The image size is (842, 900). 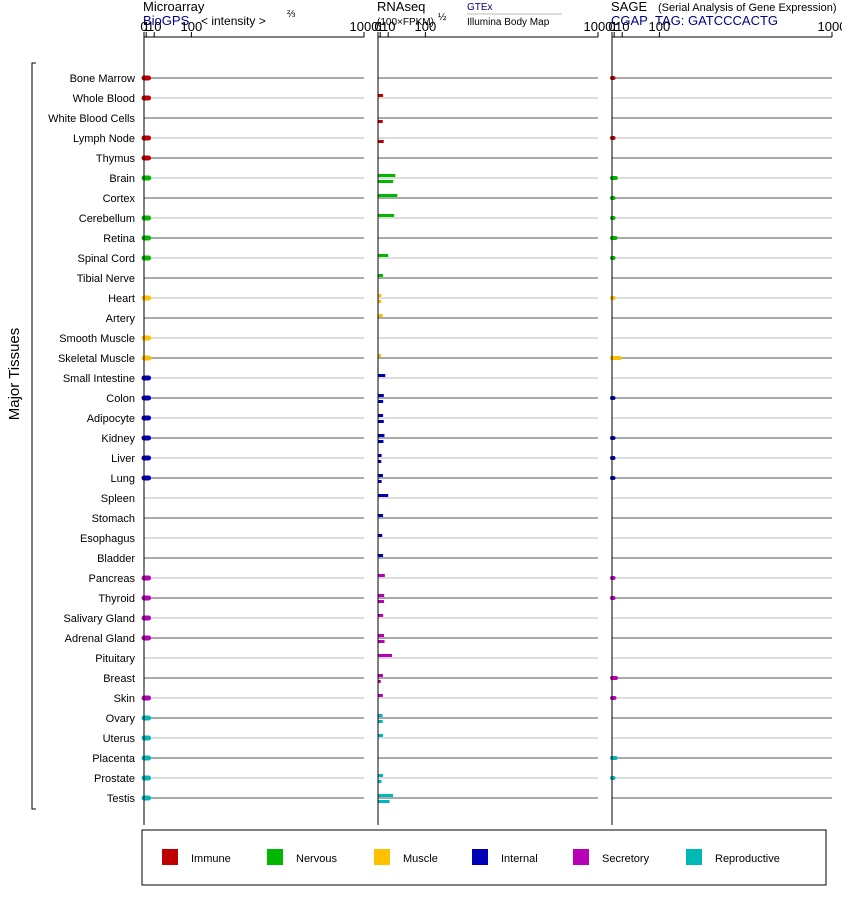 What do you see at coordinates (660, 26) in the screenshot?
I see `sage-tick-label: 100` at bounding box center [660, 26].